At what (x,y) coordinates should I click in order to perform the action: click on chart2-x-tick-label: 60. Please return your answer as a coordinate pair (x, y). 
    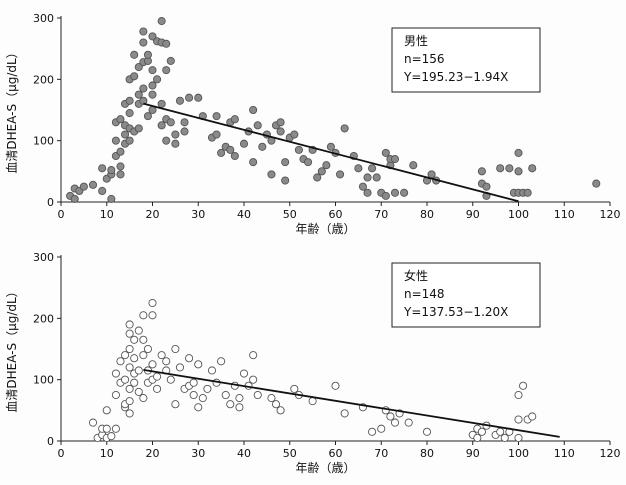
    Looking at the image, I should click on (336, 453).